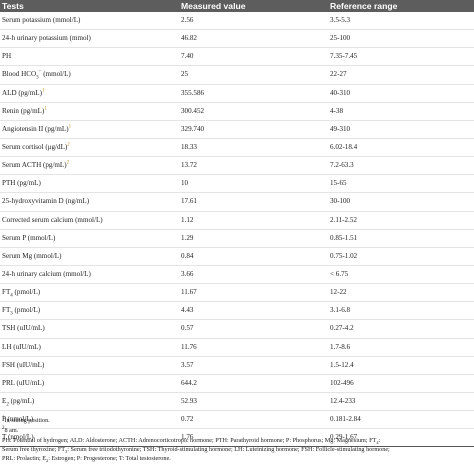 This screenshot has height=476, width=474. Describe the element at coordinates (401, 311) in the screenshot. I see `reference-range-cell: 3.1-6.8` at that location.